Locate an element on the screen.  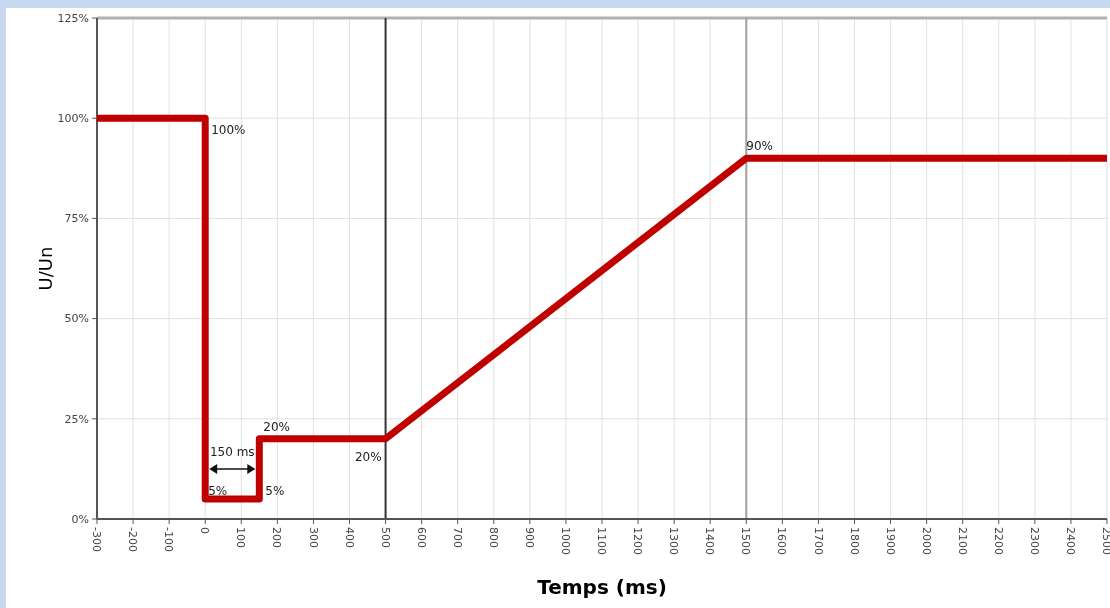
x-tick-label: 100 is located at coordinates (241, 537).